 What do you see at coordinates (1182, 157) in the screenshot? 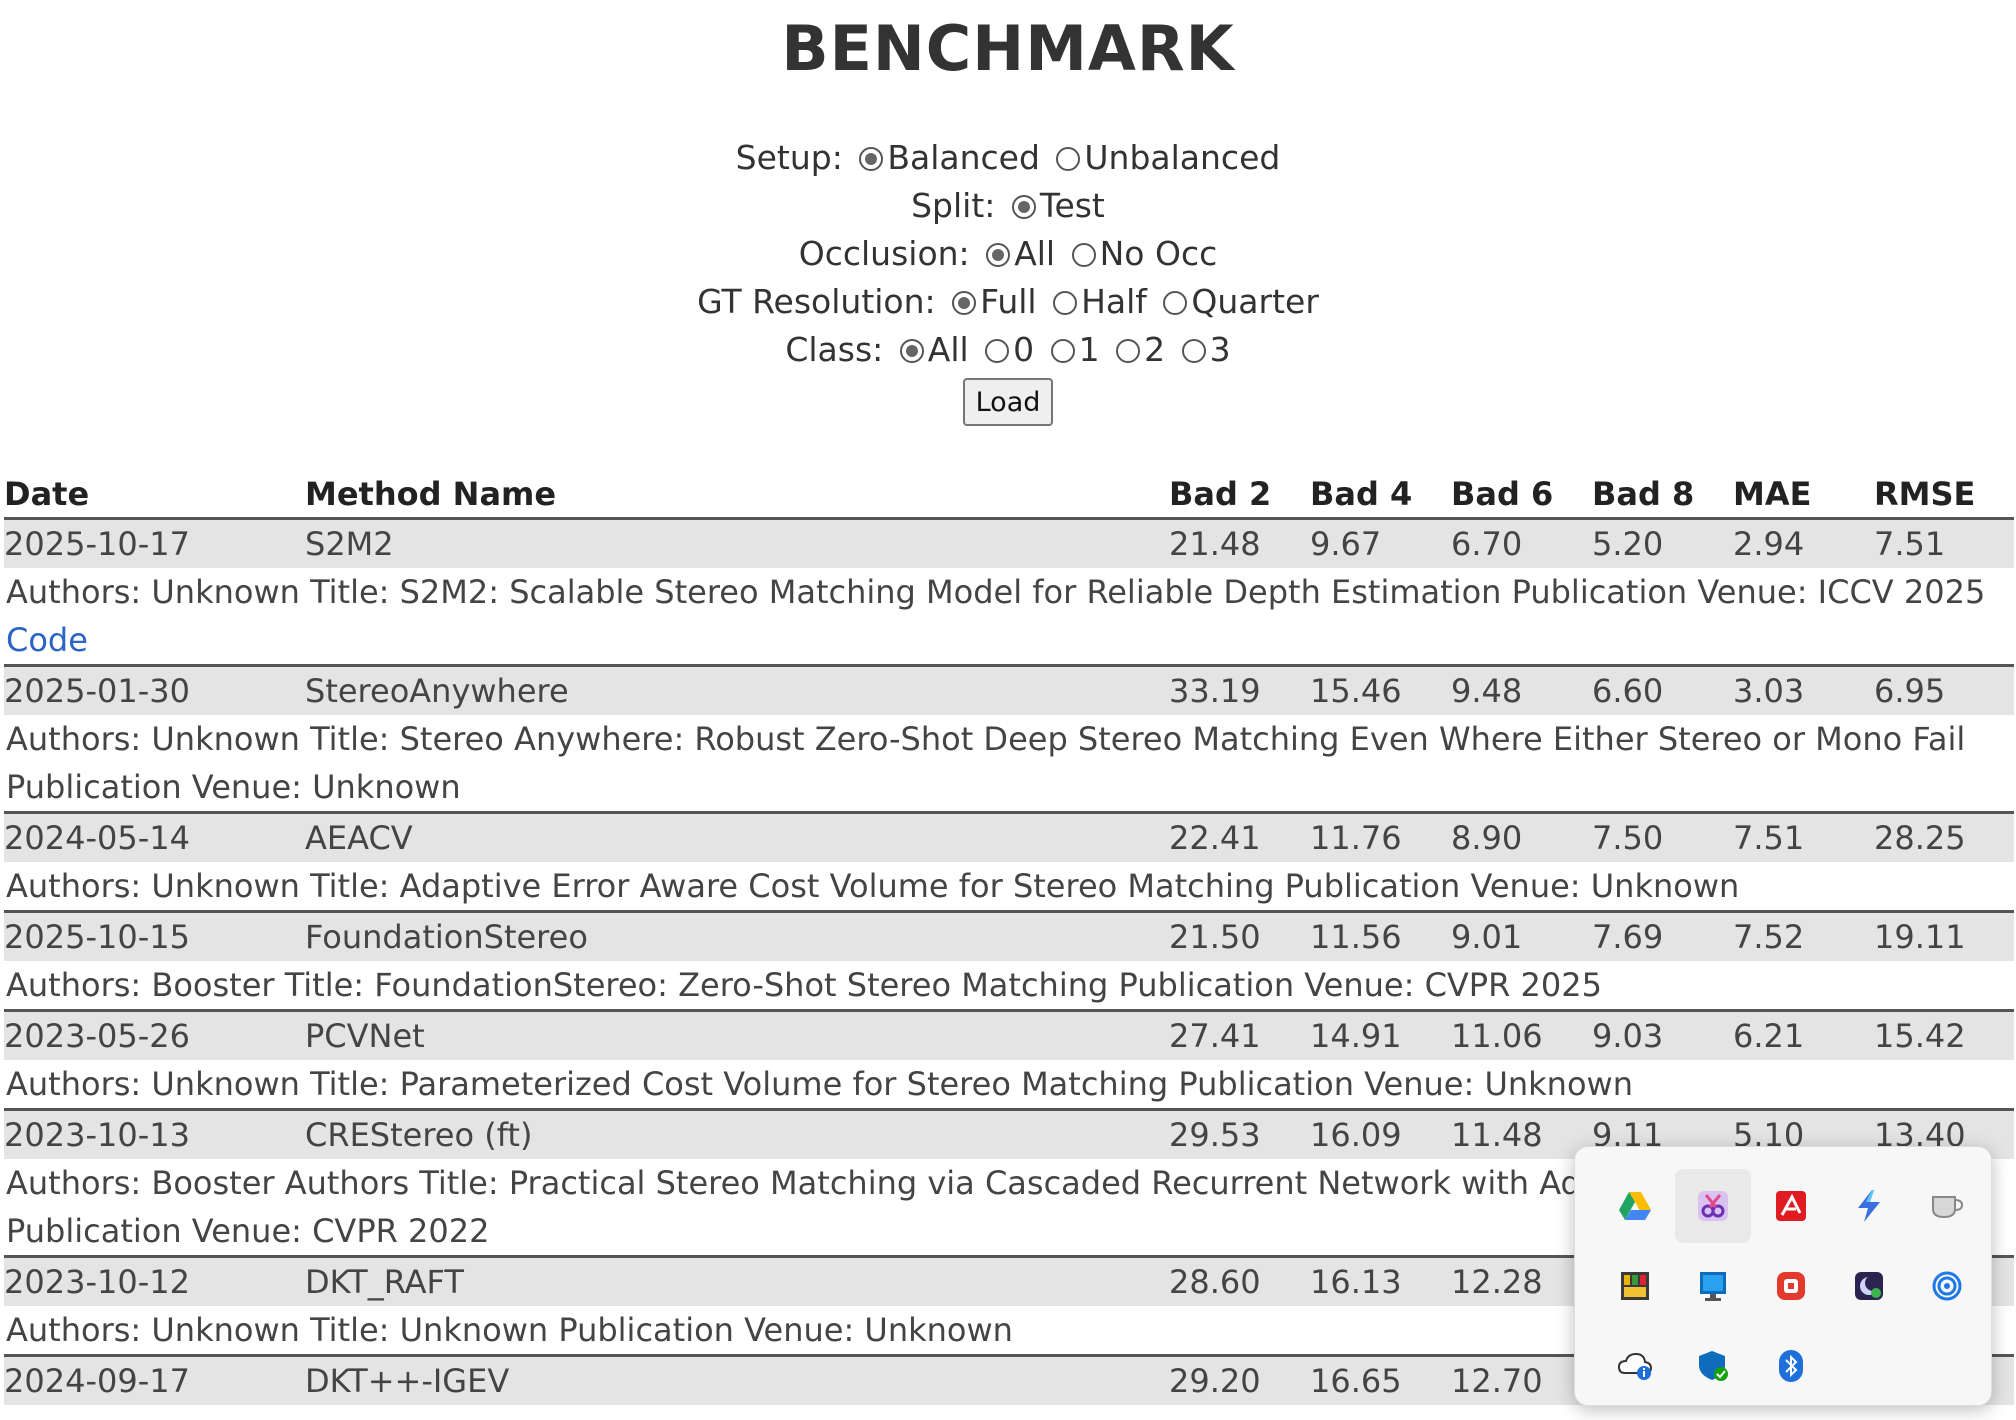
I see `setup-unbalanced-label: Unbalanced` at bounding box center [1182, 157].